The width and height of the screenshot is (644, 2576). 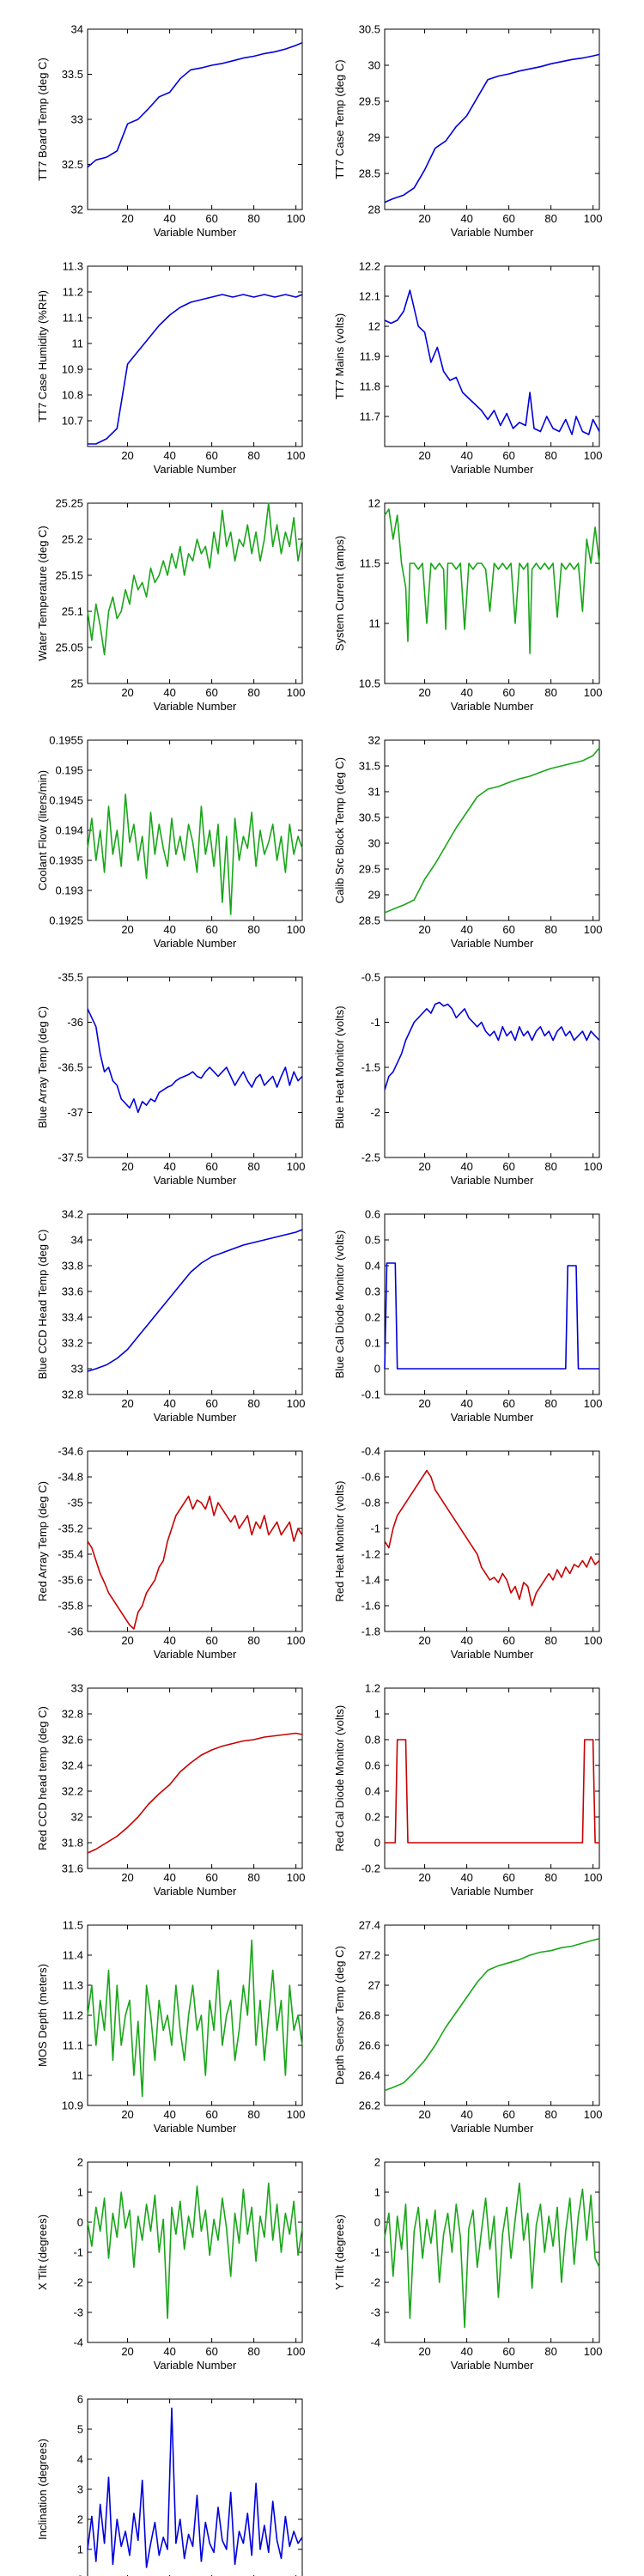 I want to click on y-tick-label: 32.6, so click(x=72, y=1740).